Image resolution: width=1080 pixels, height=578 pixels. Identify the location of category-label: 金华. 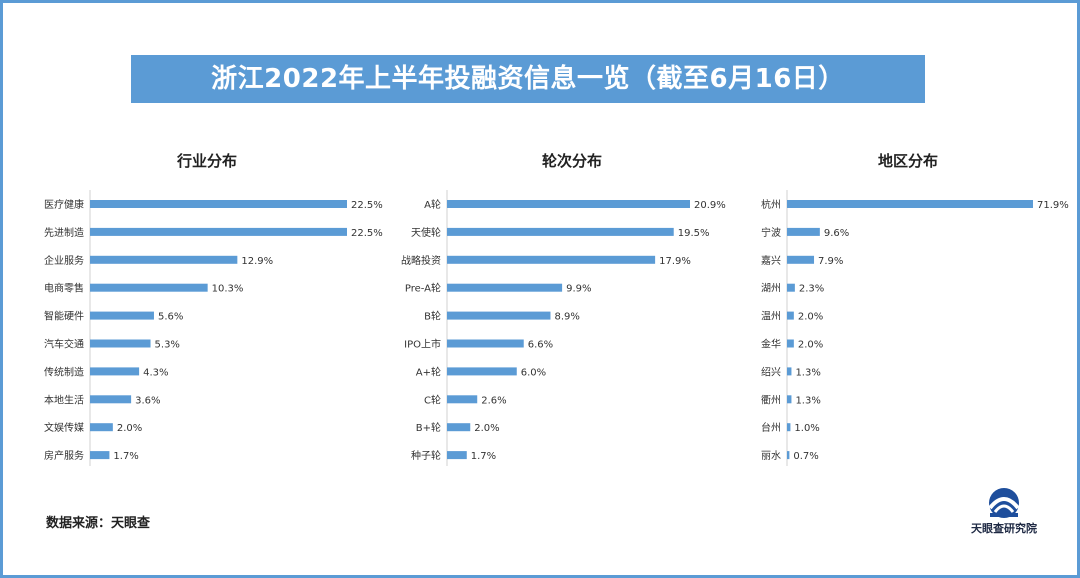
(771, 344).